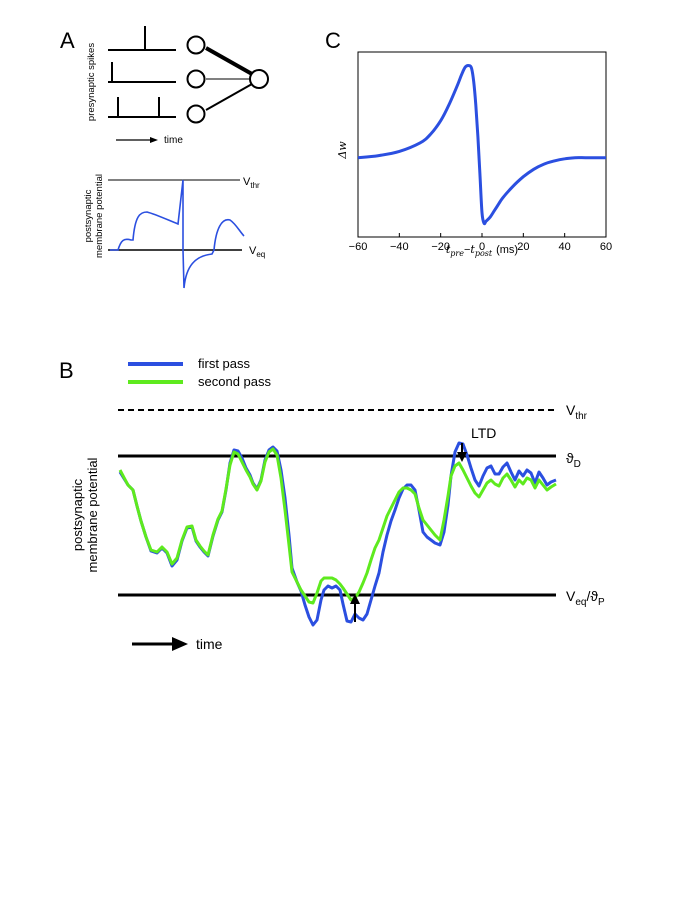 Image resolution: width=698 pixels, height=903 pixels. Describe the element at coordinates (565, 247) in the screenshot. I see `stdp-xtick-label: 40` at that location.